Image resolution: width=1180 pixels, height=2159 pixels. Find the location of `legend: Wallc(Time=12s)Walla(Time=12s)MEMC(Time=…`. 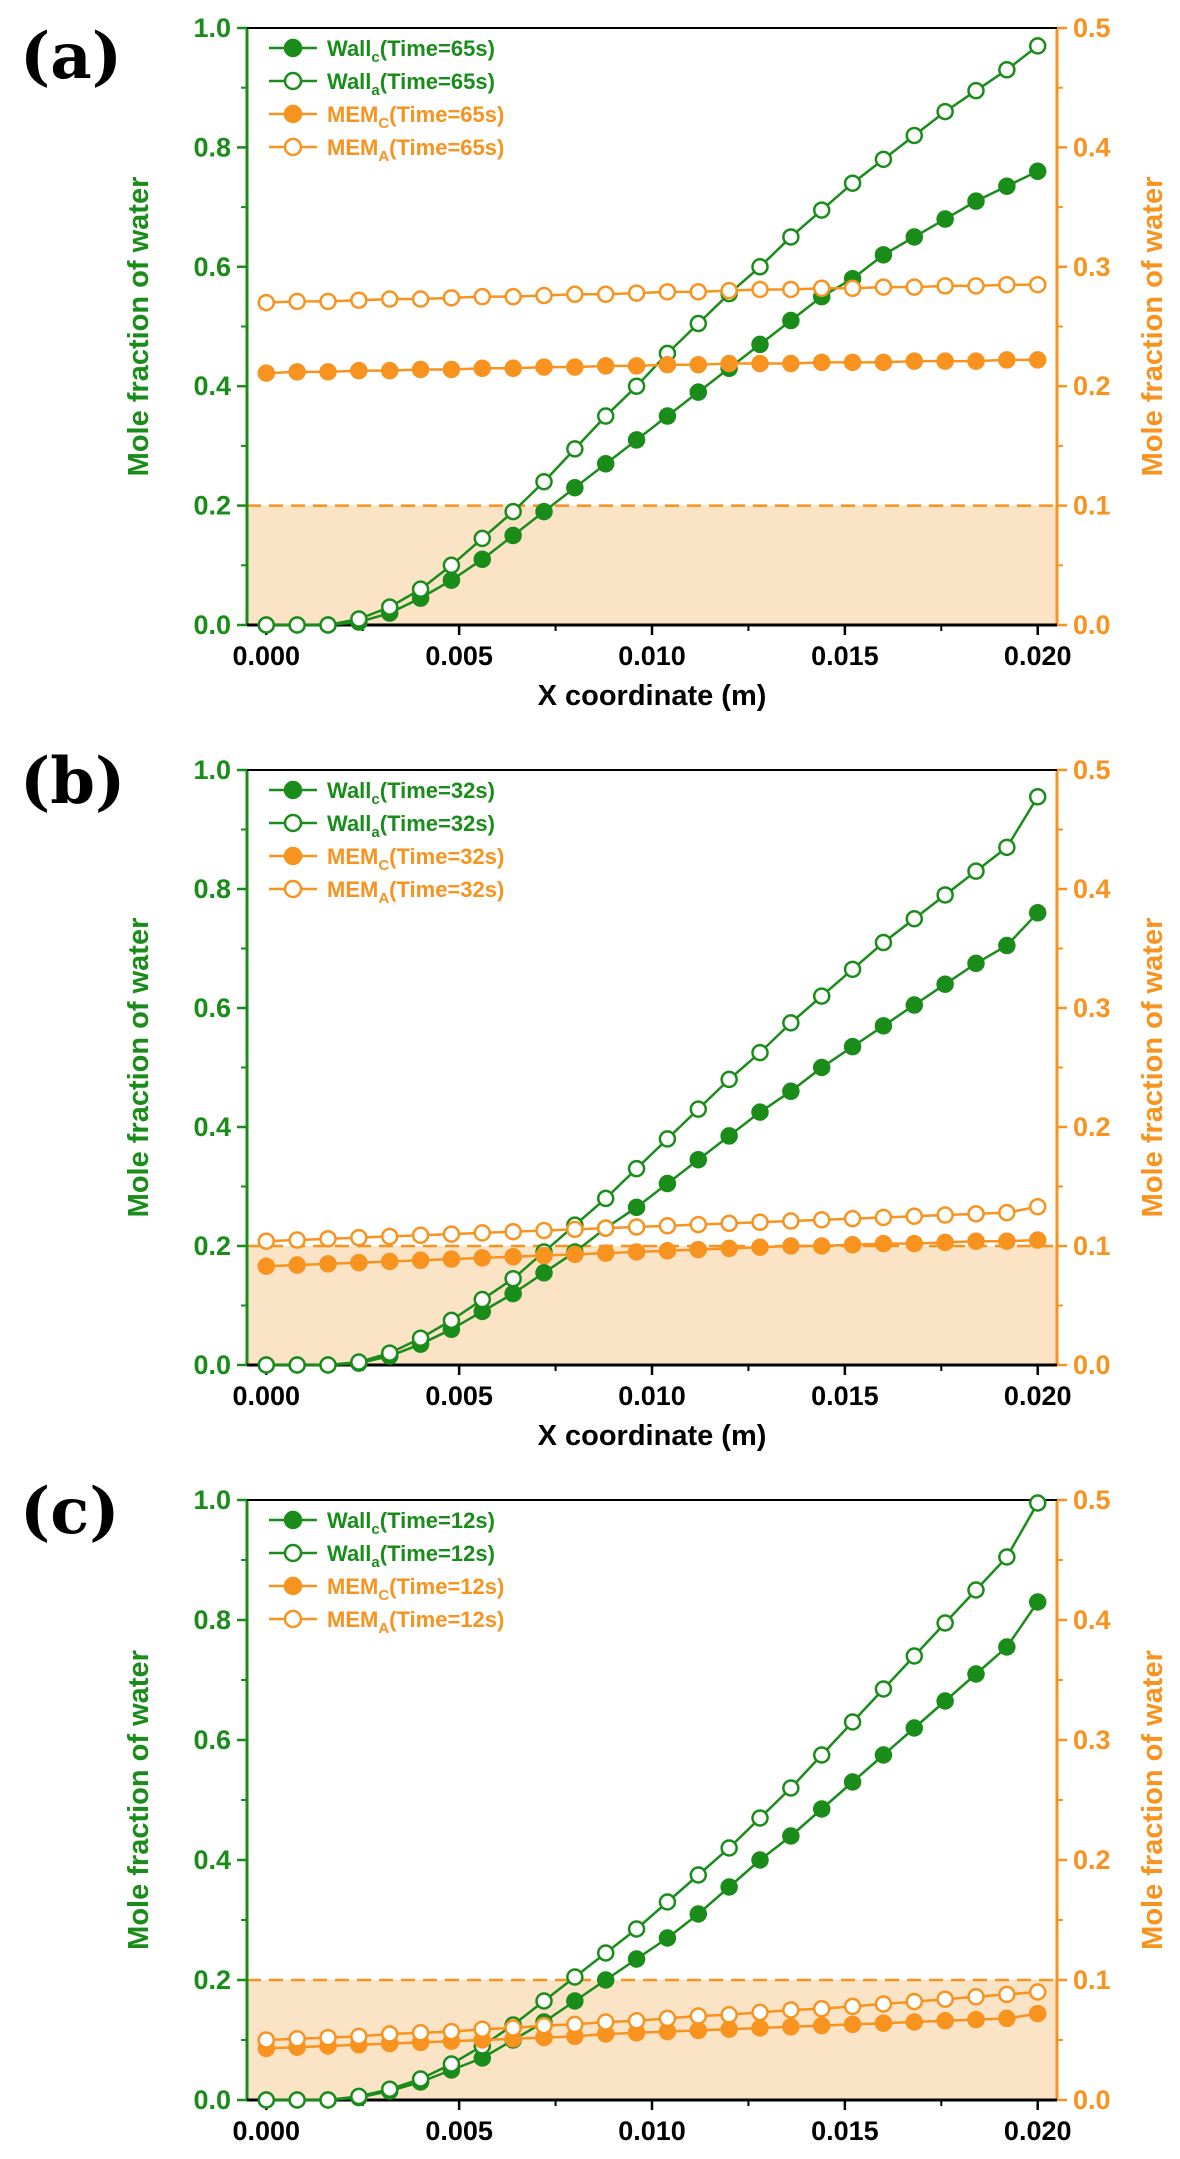

legend: Wallc(Time=12s)Walla(Time=12s)MEMC(Time=… is located at coordinates (386, 1572).